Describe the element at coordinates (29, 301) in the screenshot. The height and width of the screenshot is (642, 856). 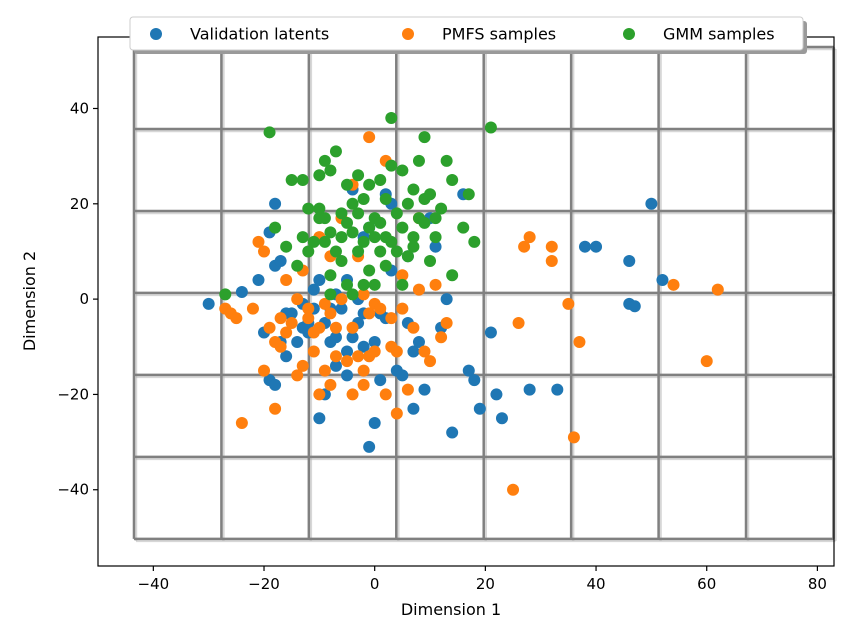
I see `y-axis-label: Dimension 2` at that location.